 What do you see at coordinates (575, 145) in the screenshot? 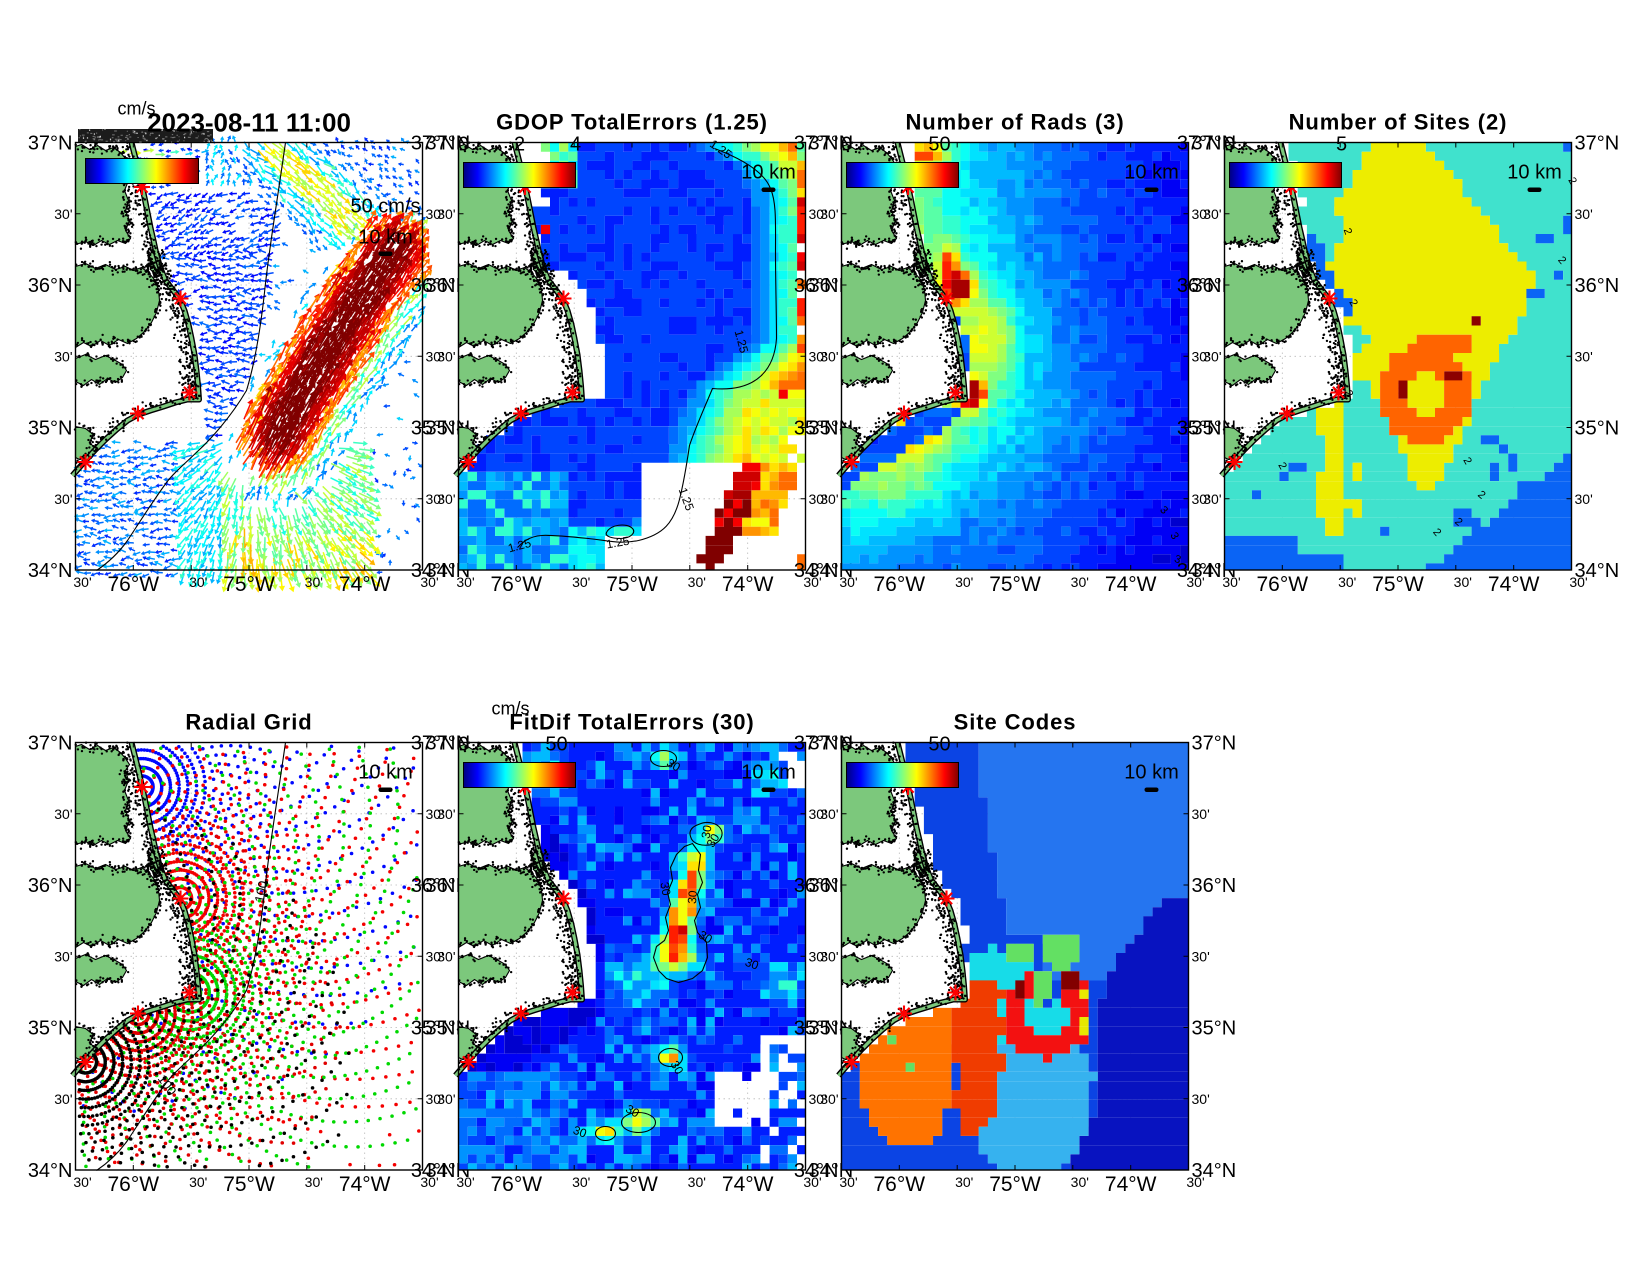
I see `svg-text: 4` at bounding box center [575, 145].